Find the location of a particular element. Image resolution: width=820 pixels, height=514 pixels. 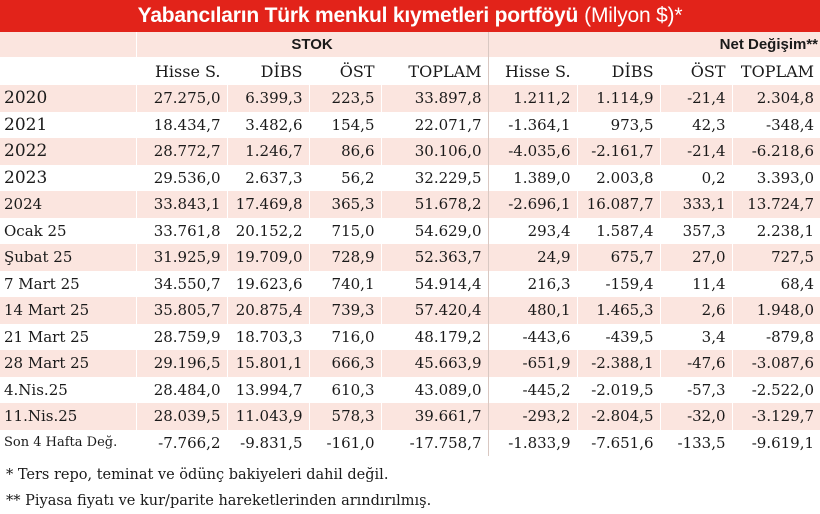

table-cell: 3,4 is located at coordinates (696, 336).